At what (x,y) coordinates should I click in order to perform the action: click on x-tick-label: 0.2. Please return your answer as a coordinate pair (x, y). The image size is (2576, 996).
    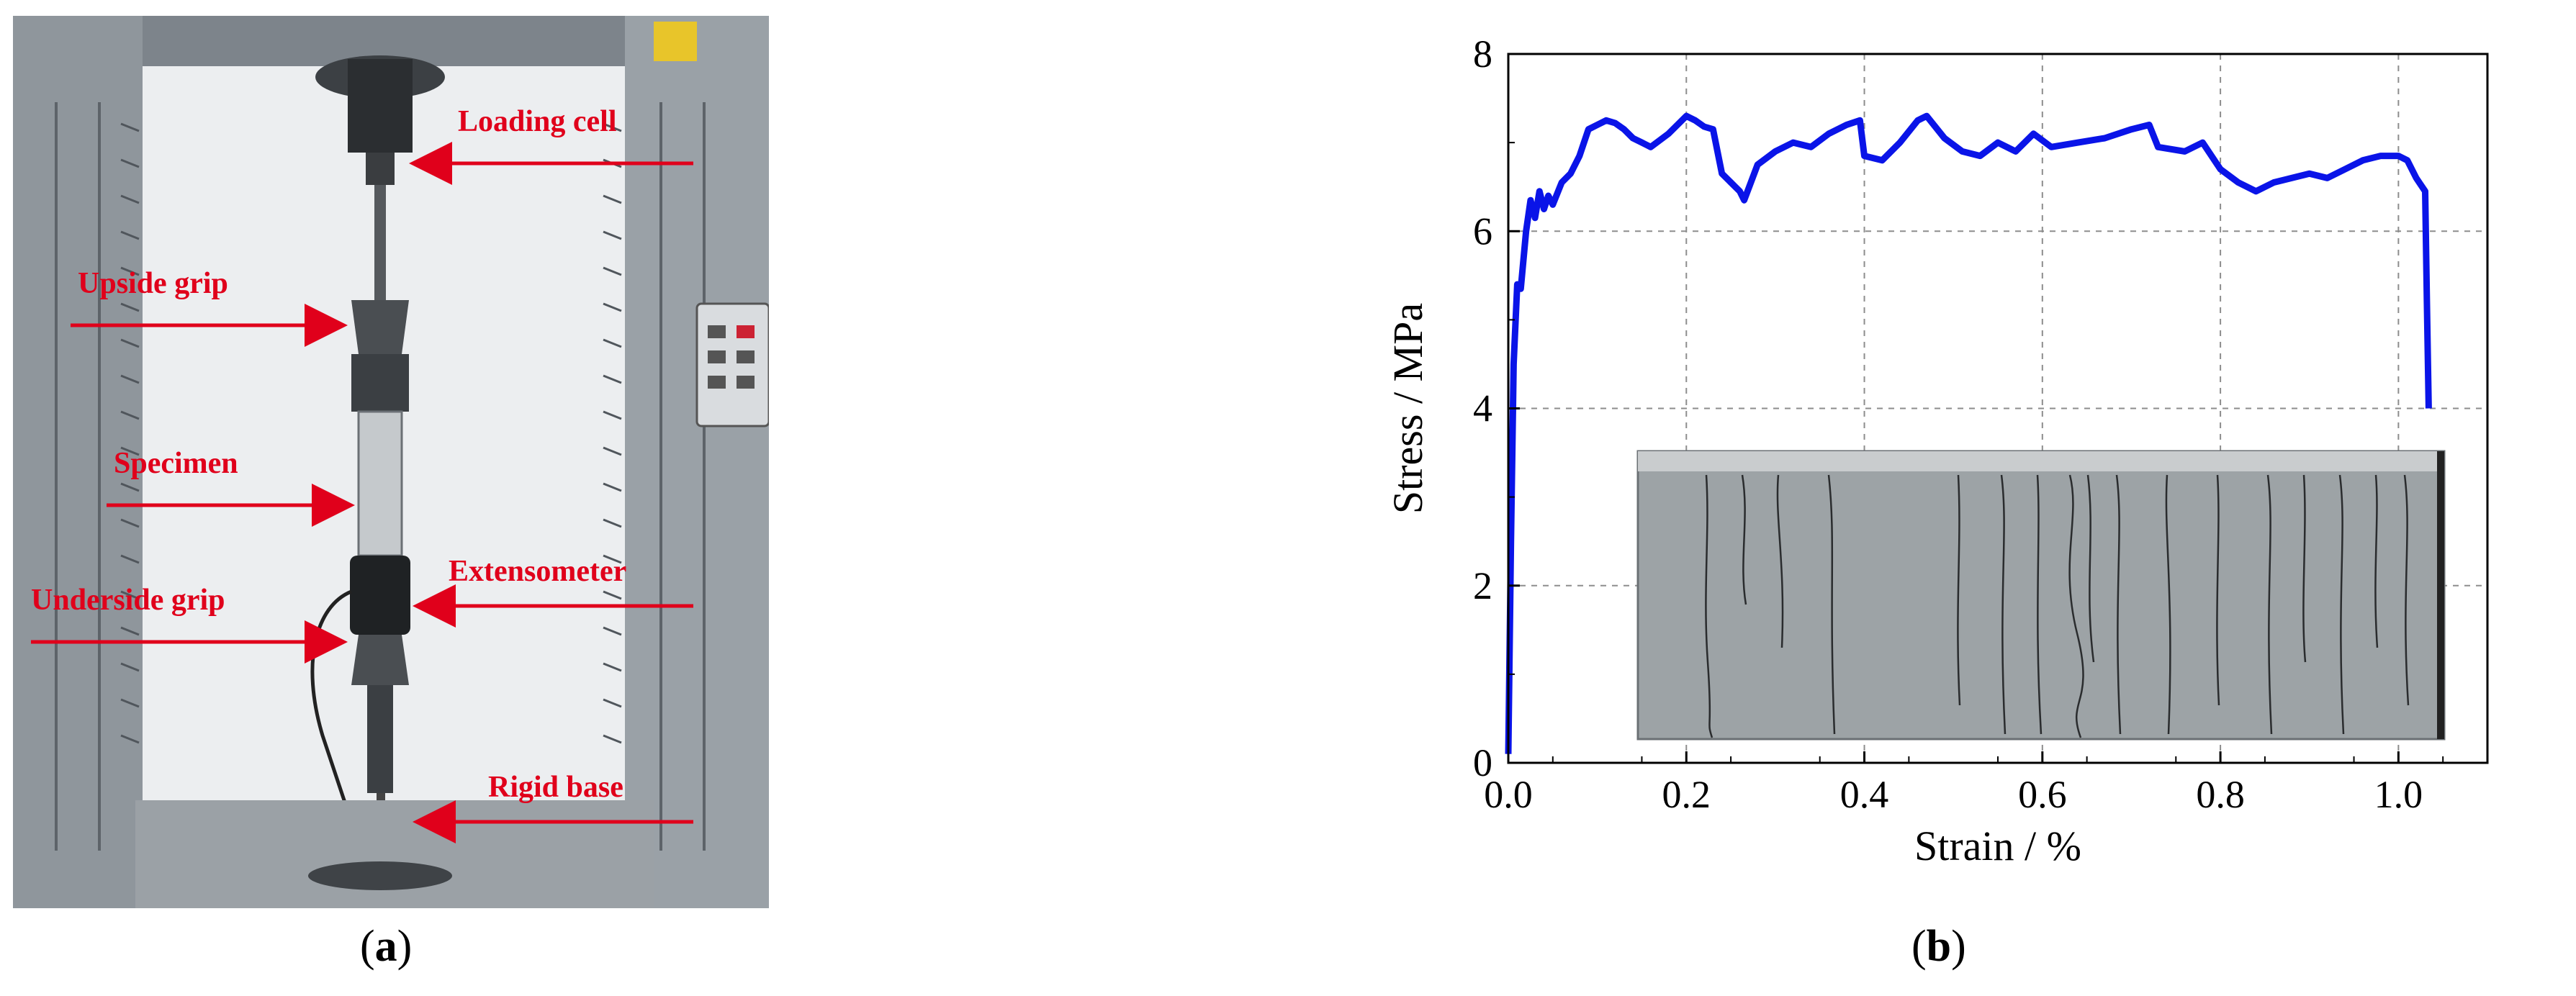
    Looking at the image, I should click on (1686, 794).